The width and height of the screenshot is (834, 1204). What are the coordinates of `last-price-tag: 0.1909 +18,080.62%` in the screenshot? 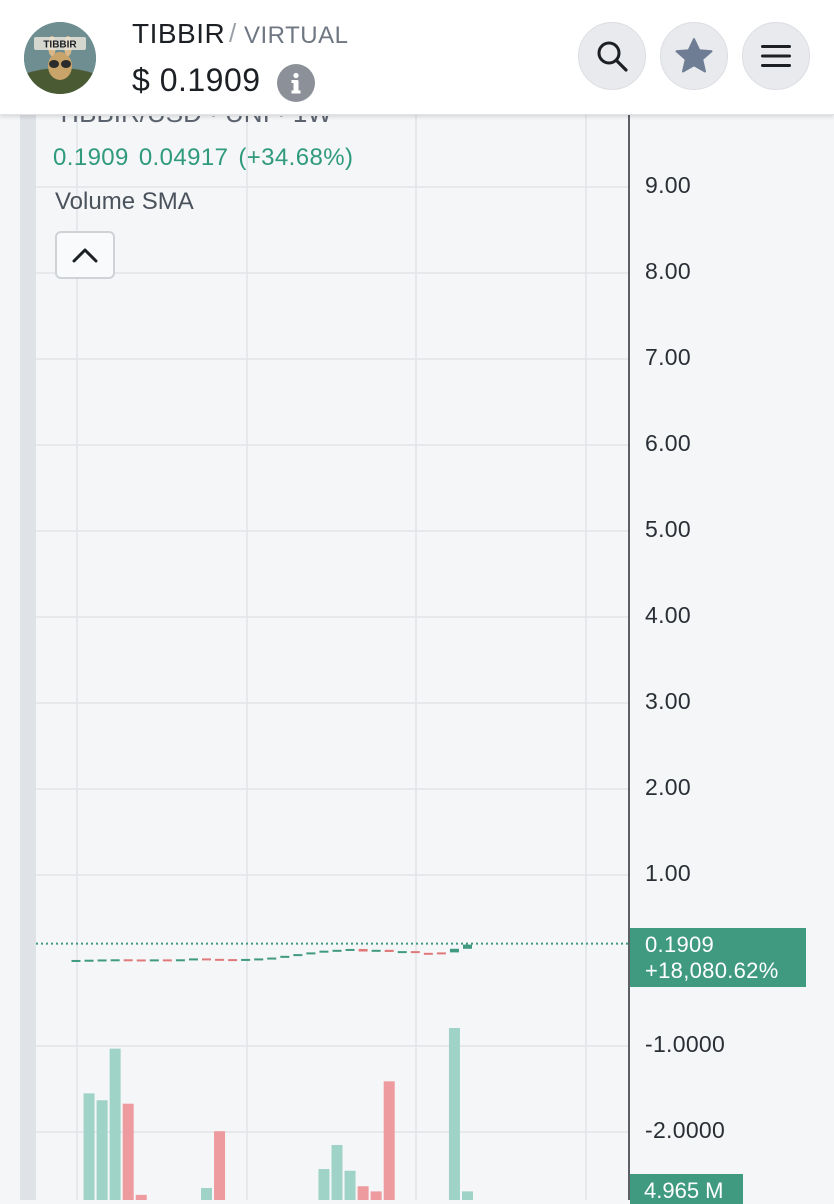 It's located at (718, 957).